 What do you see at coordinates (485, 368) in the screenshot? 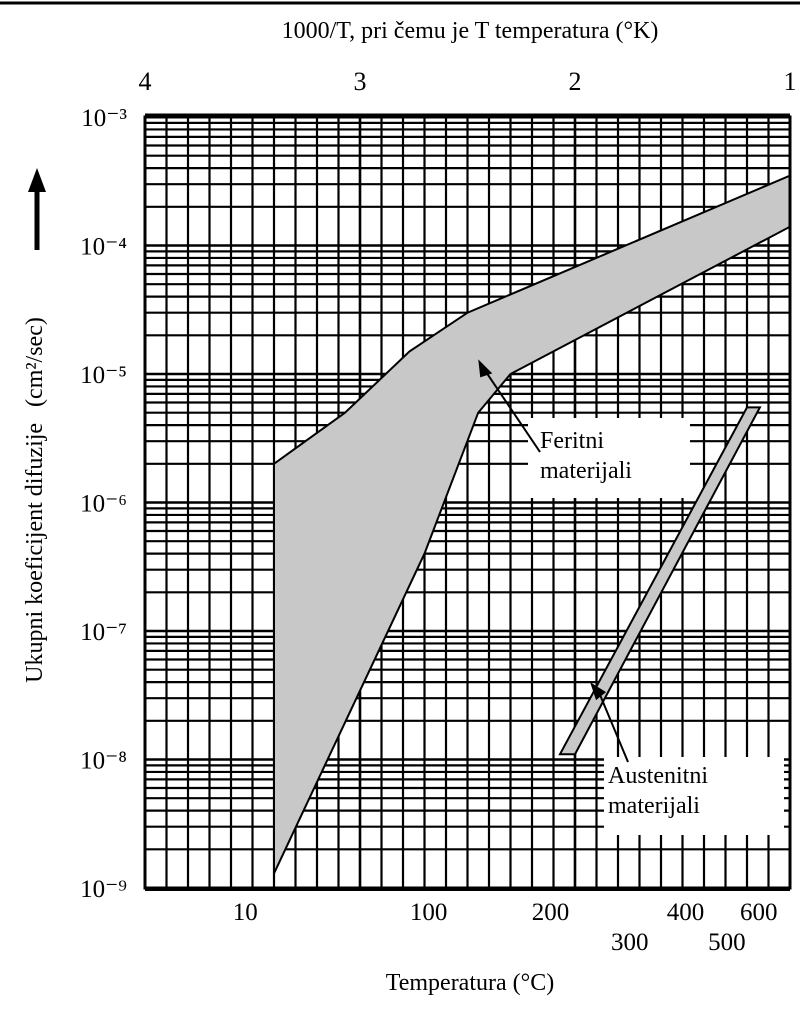
I see `arrowhead-ferritic` at bounding box center [485, 368].